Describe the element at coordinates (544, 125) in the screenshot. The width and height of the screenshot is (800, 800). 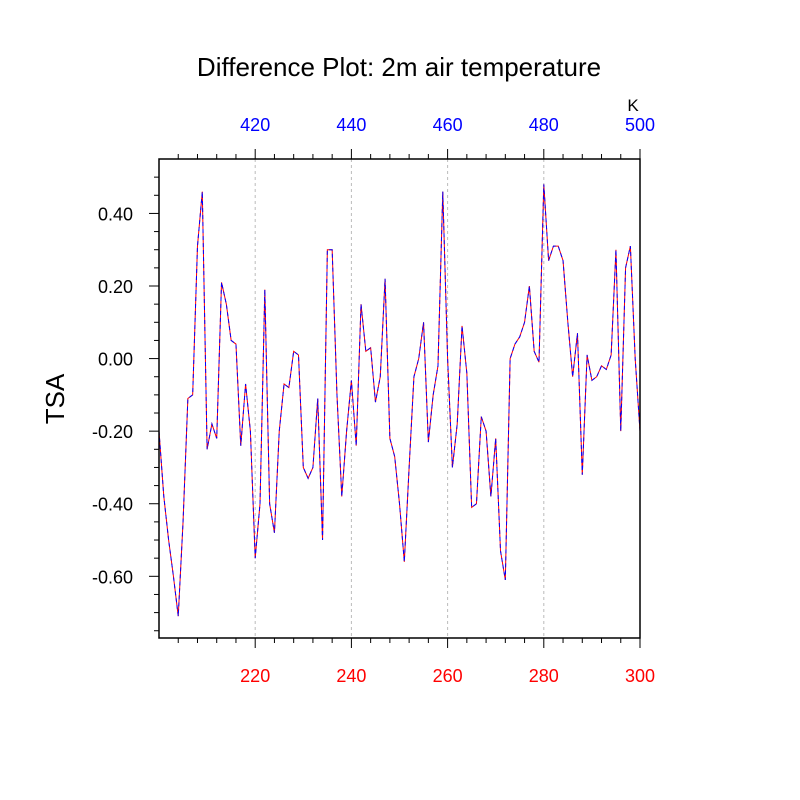
I see `top-x-tick-label: 480` at that location.